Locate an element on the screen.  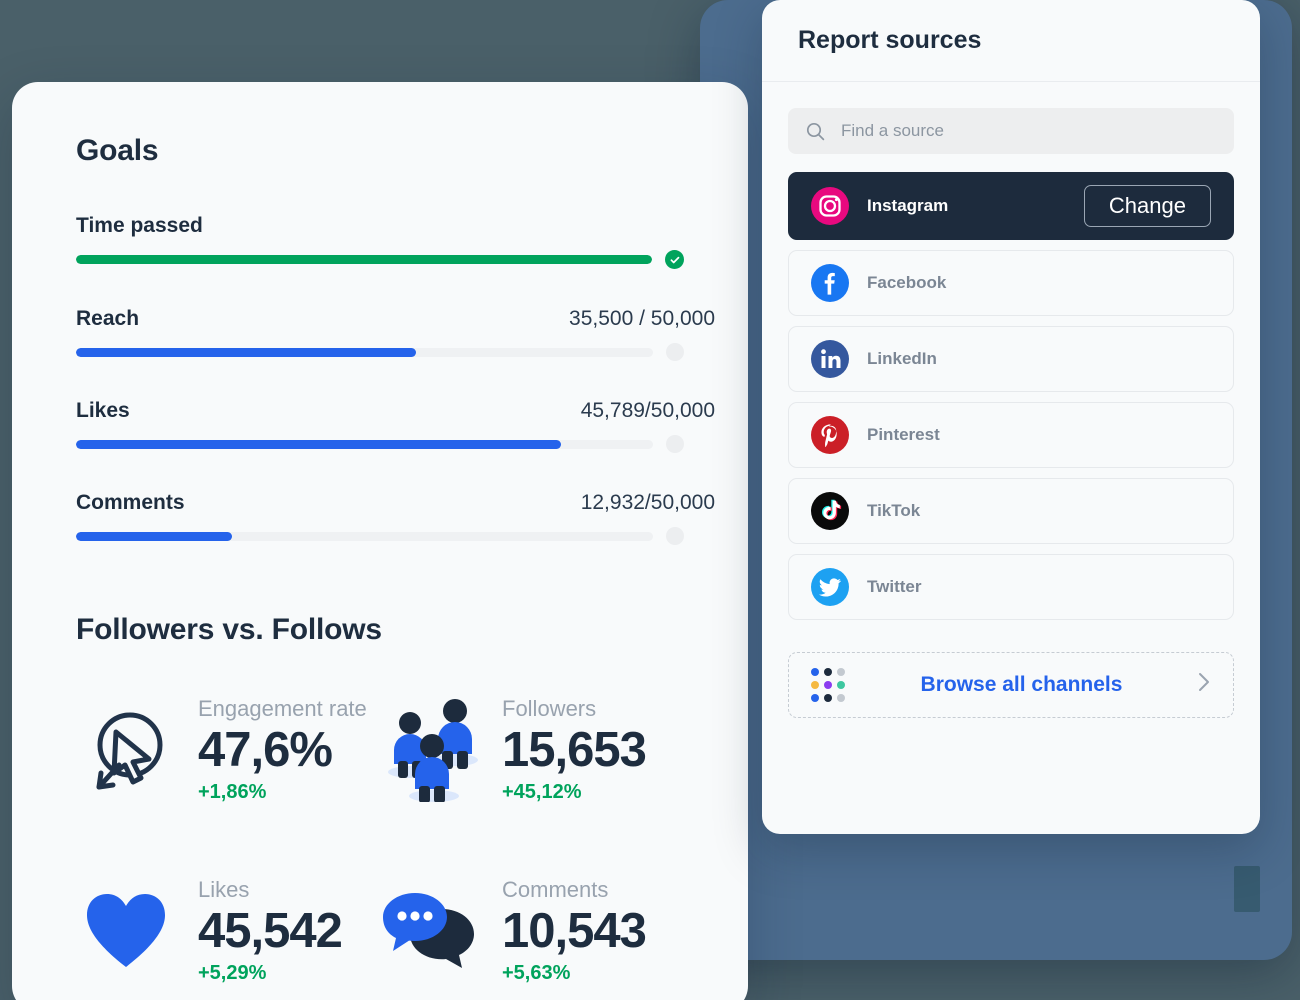
metric-delta: +5,63% is located at coordinates (536, 973).